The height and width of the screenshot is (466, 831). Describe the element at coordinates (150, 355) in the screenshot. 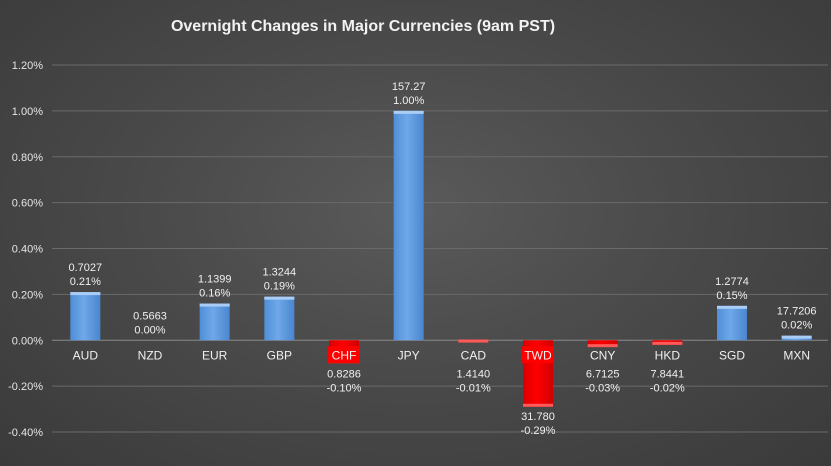

I see `category-label: NZD` at that location.